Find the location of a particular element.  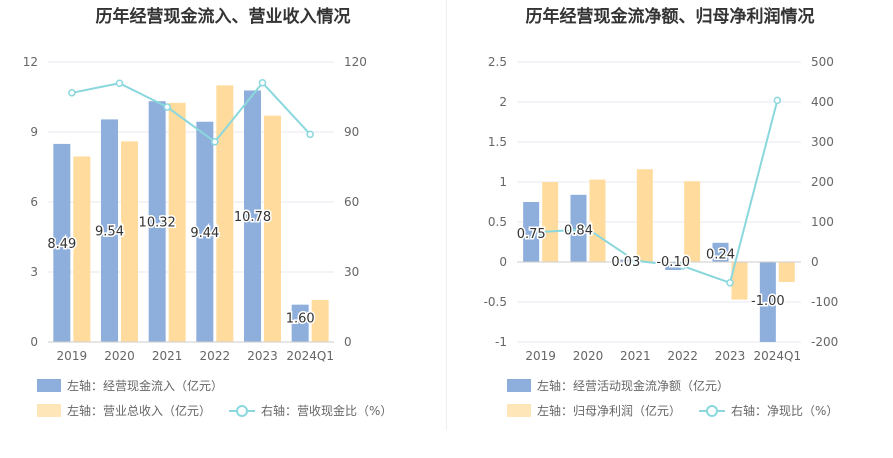

left-axis-tick-label: 0.5 is located at coordinates (497, 222).